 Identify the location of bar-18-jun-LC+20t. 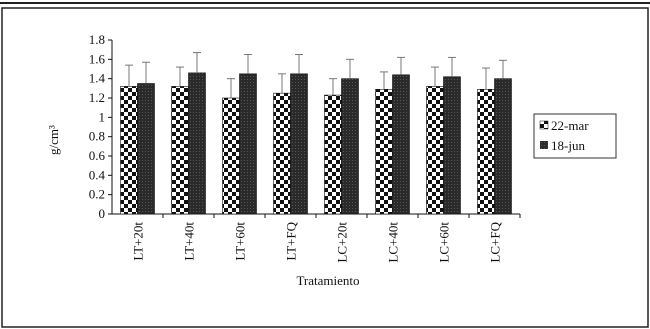
(350, 146).